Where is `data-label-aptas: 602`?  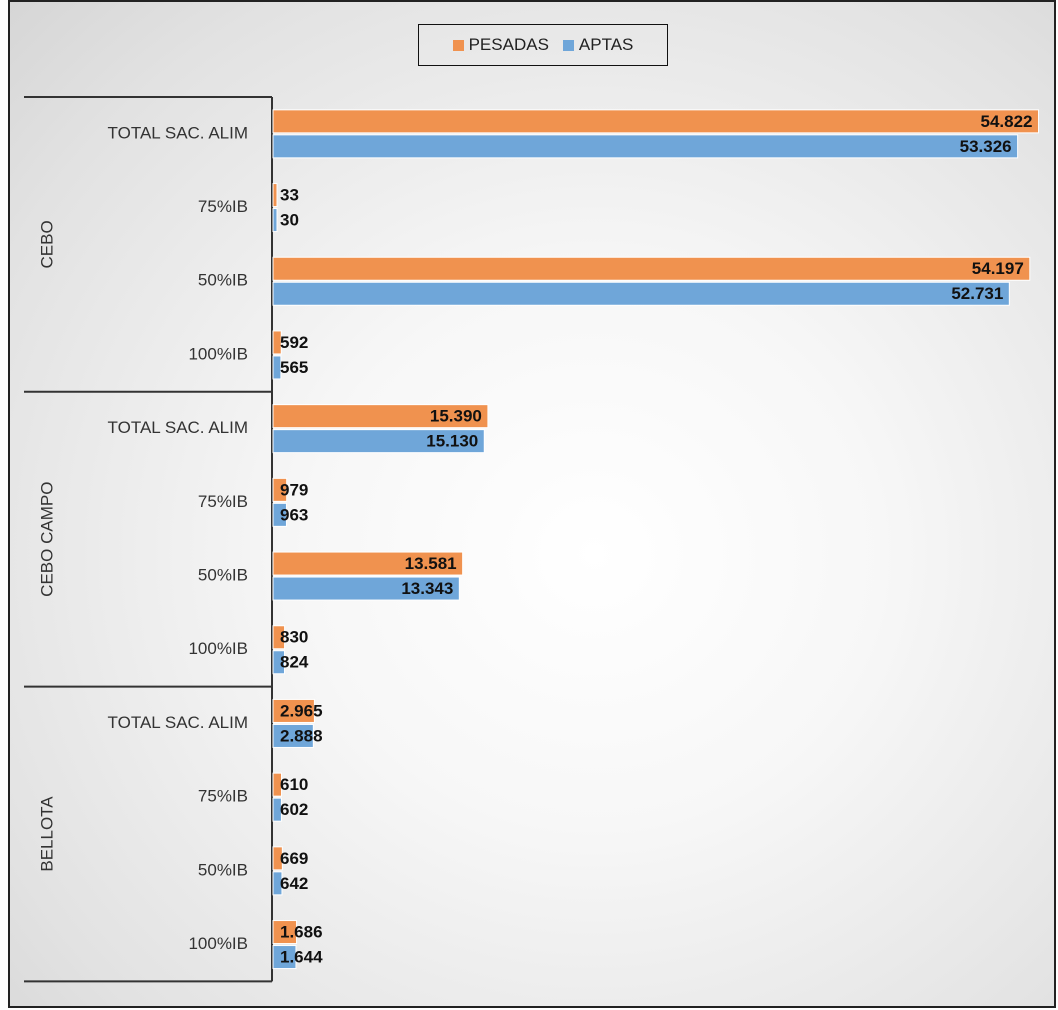 data-label-aptas: 602 is located at coordinates (294, 809).